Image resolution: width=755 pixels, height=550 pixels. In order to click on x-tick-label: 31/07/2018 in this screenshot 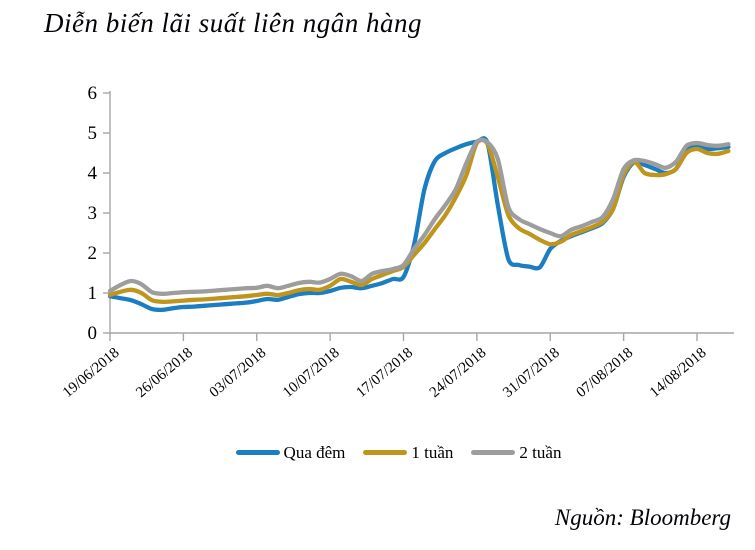, I will do `click(531, 373)`.